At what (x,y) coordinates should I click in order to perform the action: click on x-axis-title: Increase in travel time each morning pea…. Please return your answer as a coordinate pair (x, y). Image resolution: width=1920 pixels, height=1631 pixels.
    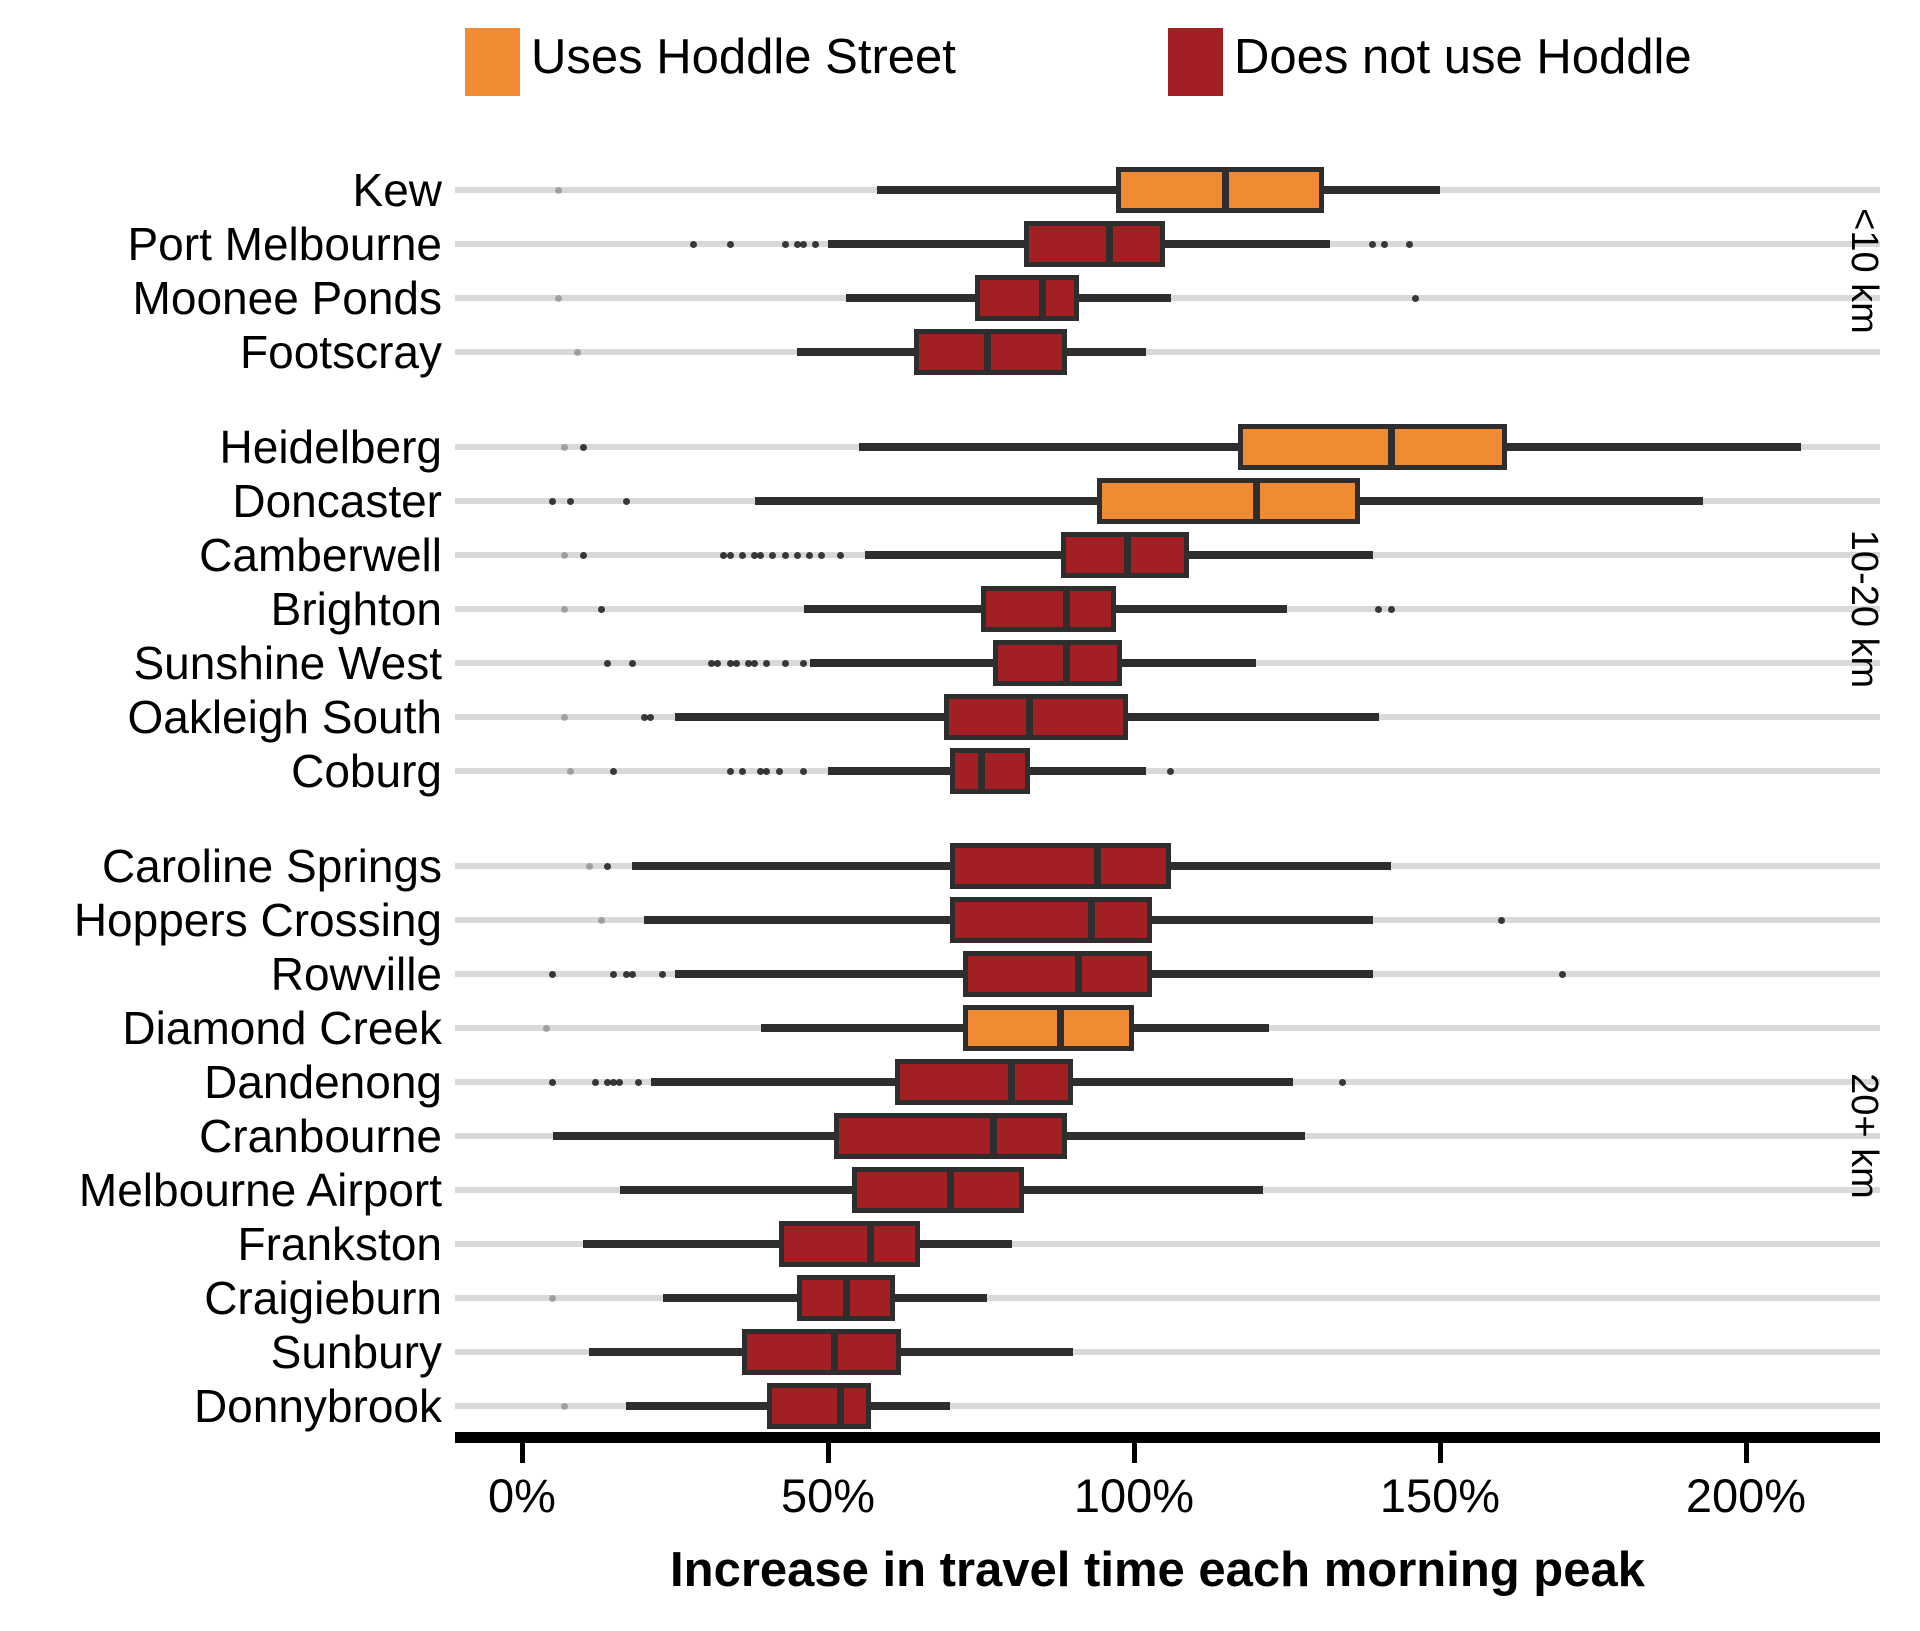
    Looking at the image, I should click on (1157, 1570).